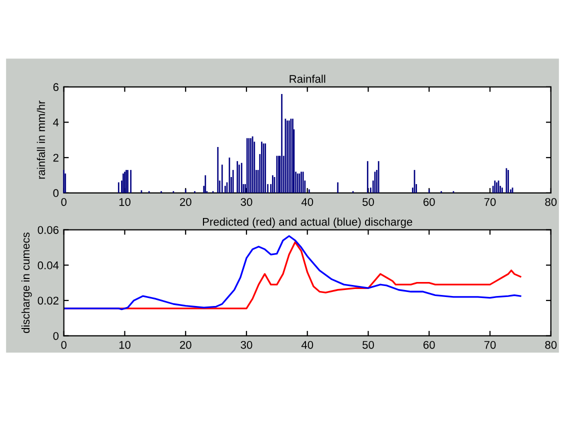  What do you see at coordinates (55, 158) in the screenshot?
I see `y-tick-label: 2` at bounding box center [55, 158].